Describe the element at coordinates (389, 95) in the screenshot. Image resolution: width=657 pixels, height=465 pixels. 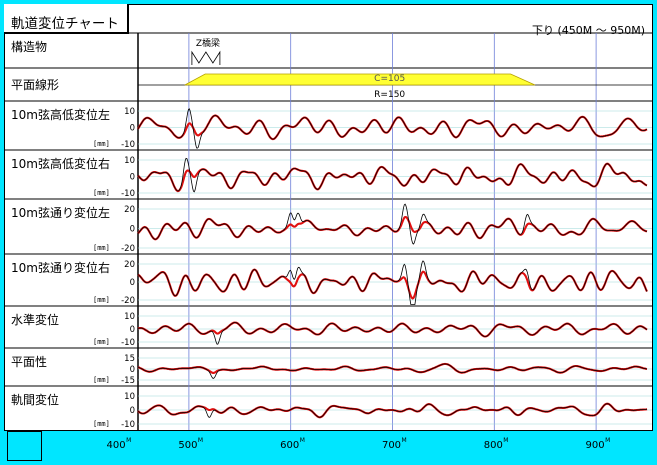
I see `radius-label: R=150` at that location.